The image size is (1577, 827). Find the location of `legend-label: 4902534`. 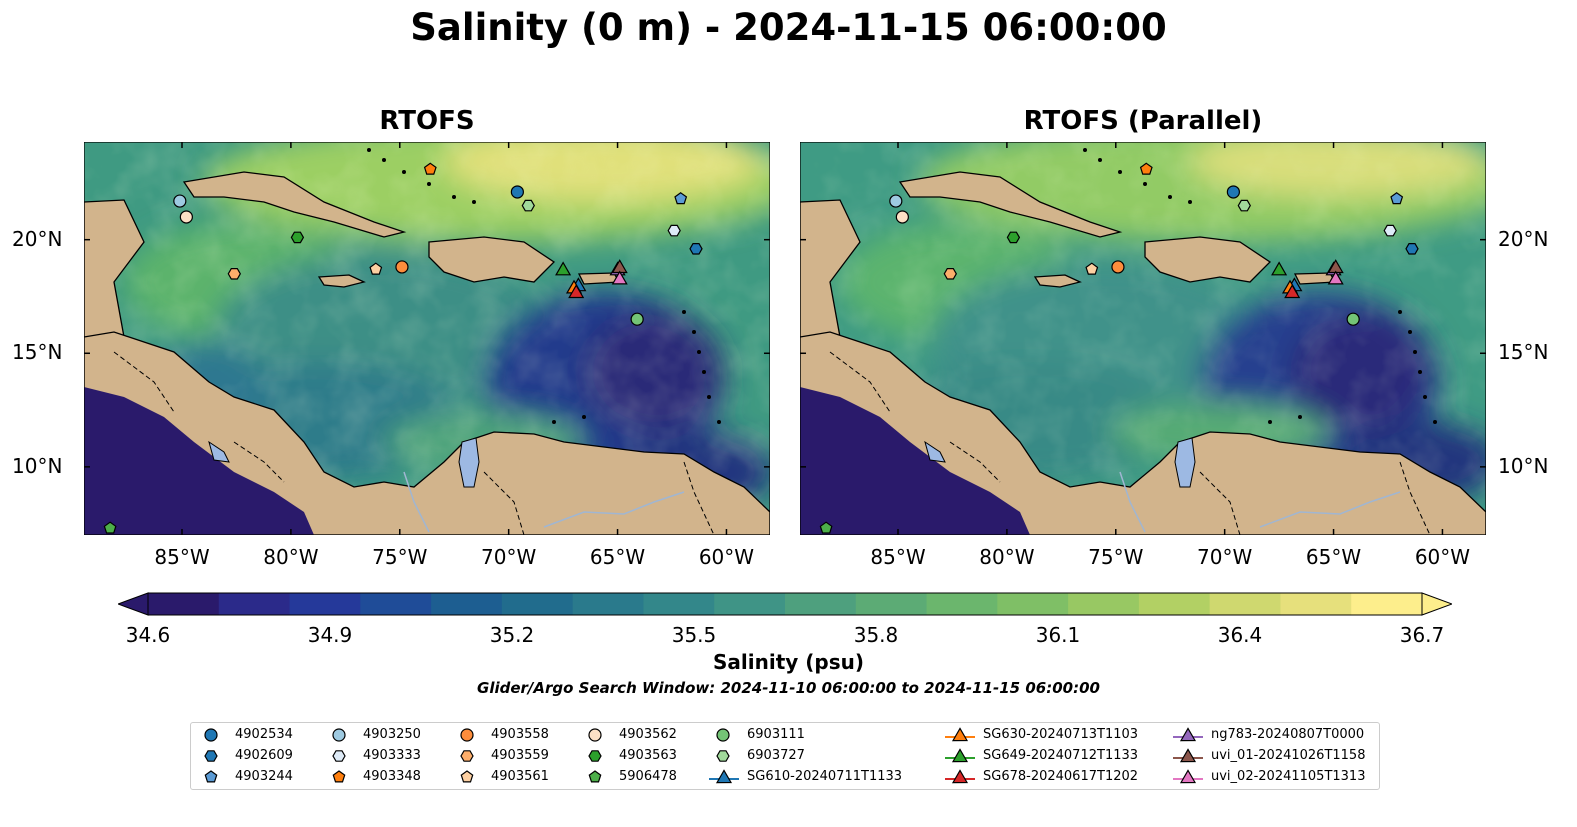

legend-label: 4902534 is located at coordinates (264, 734).